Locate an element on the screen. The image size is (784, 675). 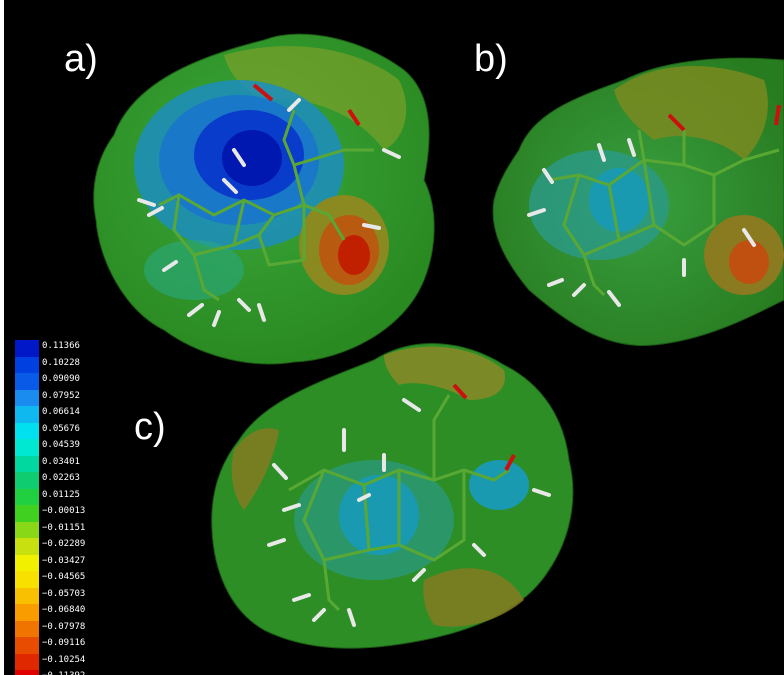
color-scale-row: −0.06840 is located at coordinates (65, 612).